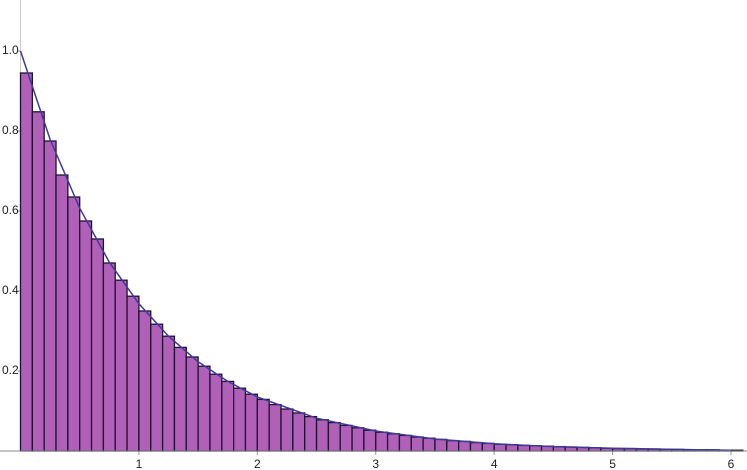  I want to click on y-tick-label: 1.0, so click(10, 50).